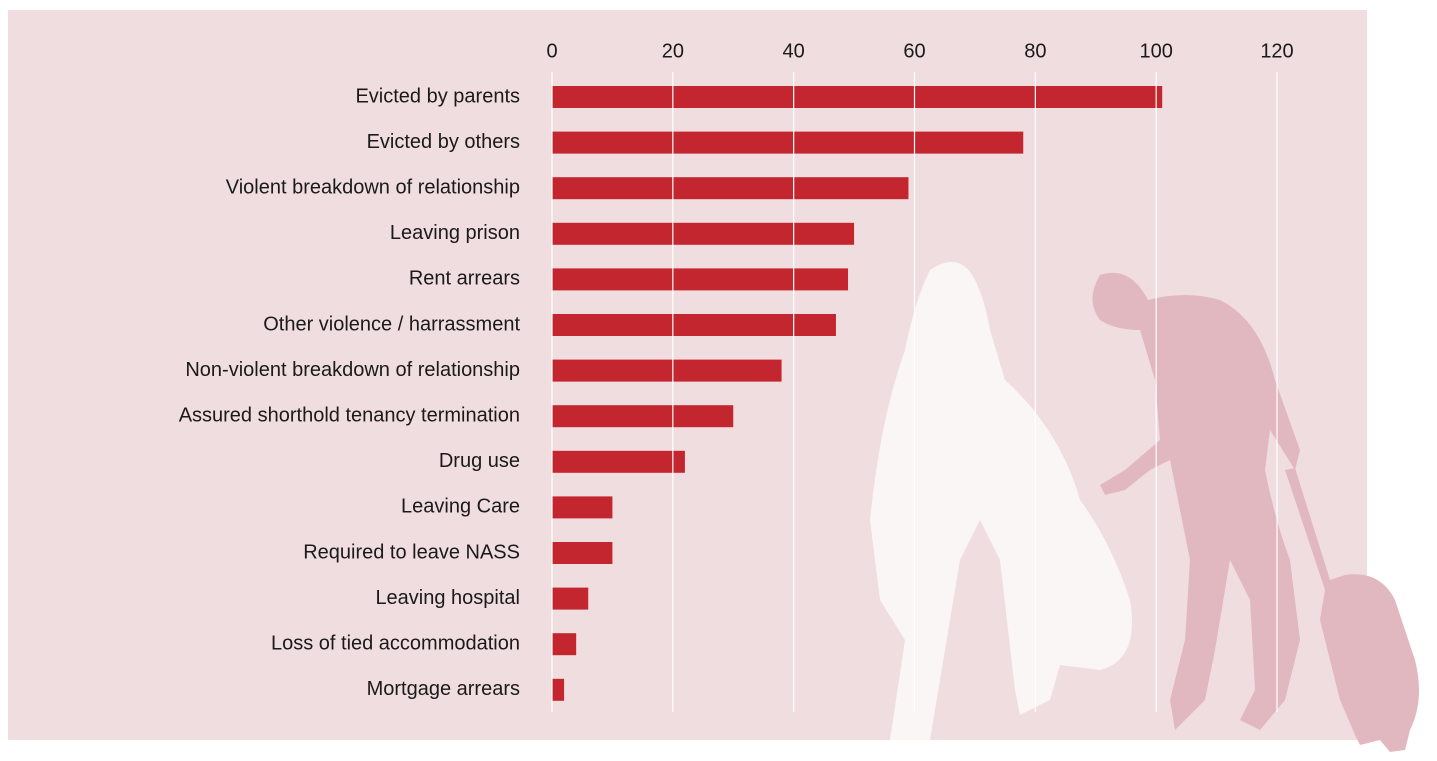  Describe the element at coordinates (460, 507) in the screenshot. I see `y-tick-label: Leaving Care` at that location.